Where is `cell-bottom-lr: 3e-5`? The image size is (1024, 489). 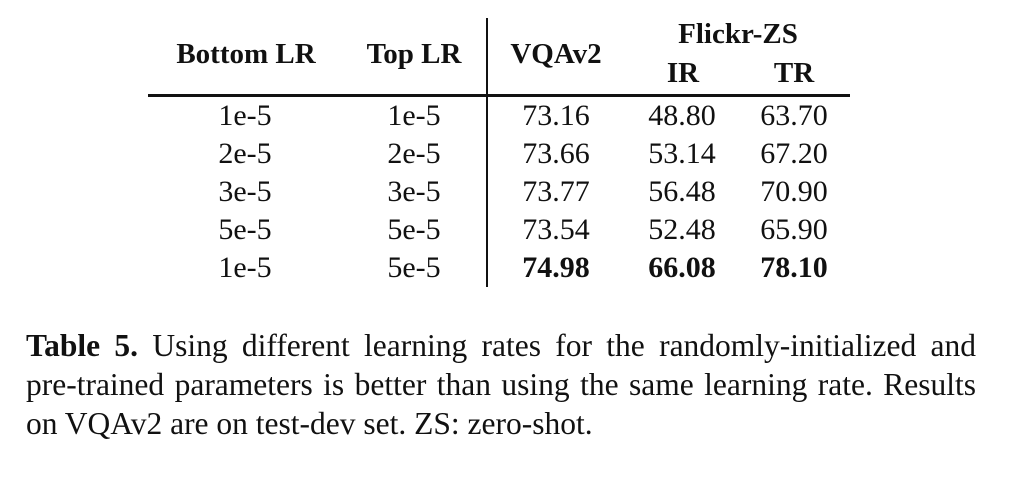 cell-bottom-lr: 3e-5 is located at coordinates (245, 191).